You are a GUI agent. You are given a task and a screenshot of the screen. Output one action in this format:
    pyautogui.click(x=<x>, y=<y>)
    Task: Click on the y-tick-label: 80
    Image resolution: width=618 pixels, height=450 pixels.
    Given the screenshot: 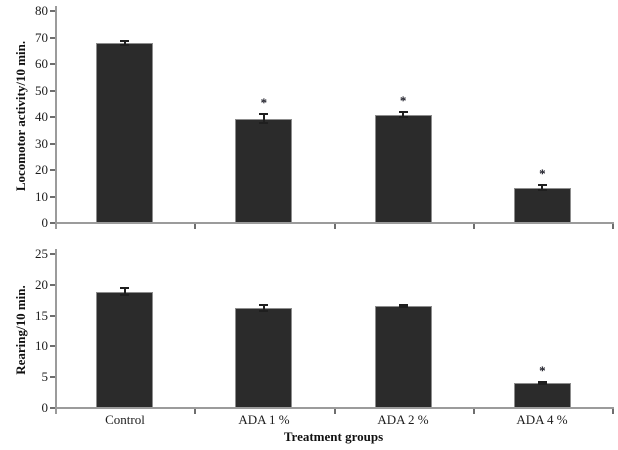 What is the action you would take?
    pyautogui.click(x=41, y=10)
    